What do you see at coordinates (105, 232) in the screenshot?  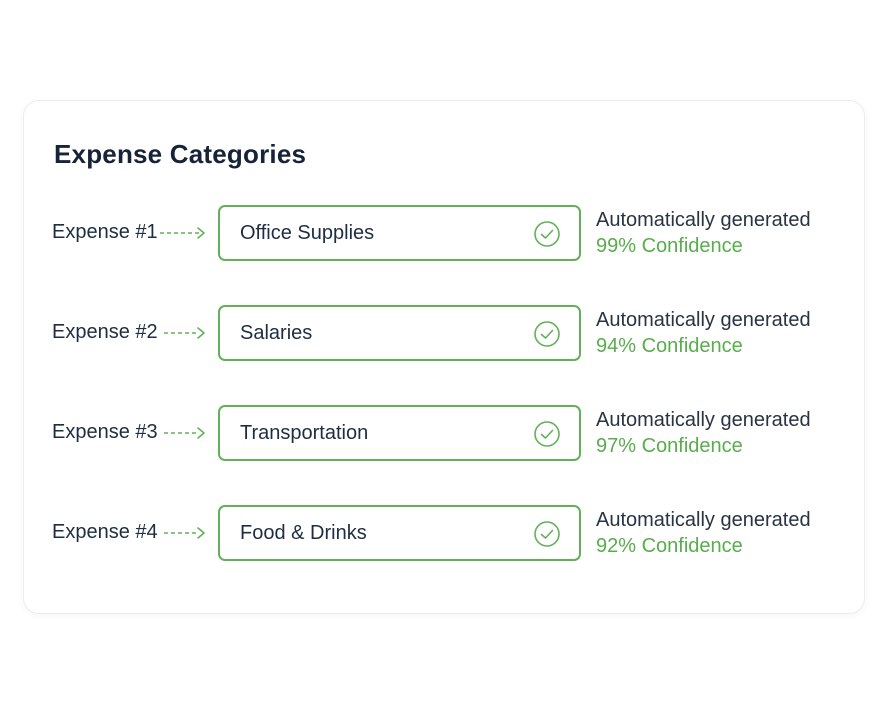 I see `expense-label: Expense #1` at bounding box center [105, 232].